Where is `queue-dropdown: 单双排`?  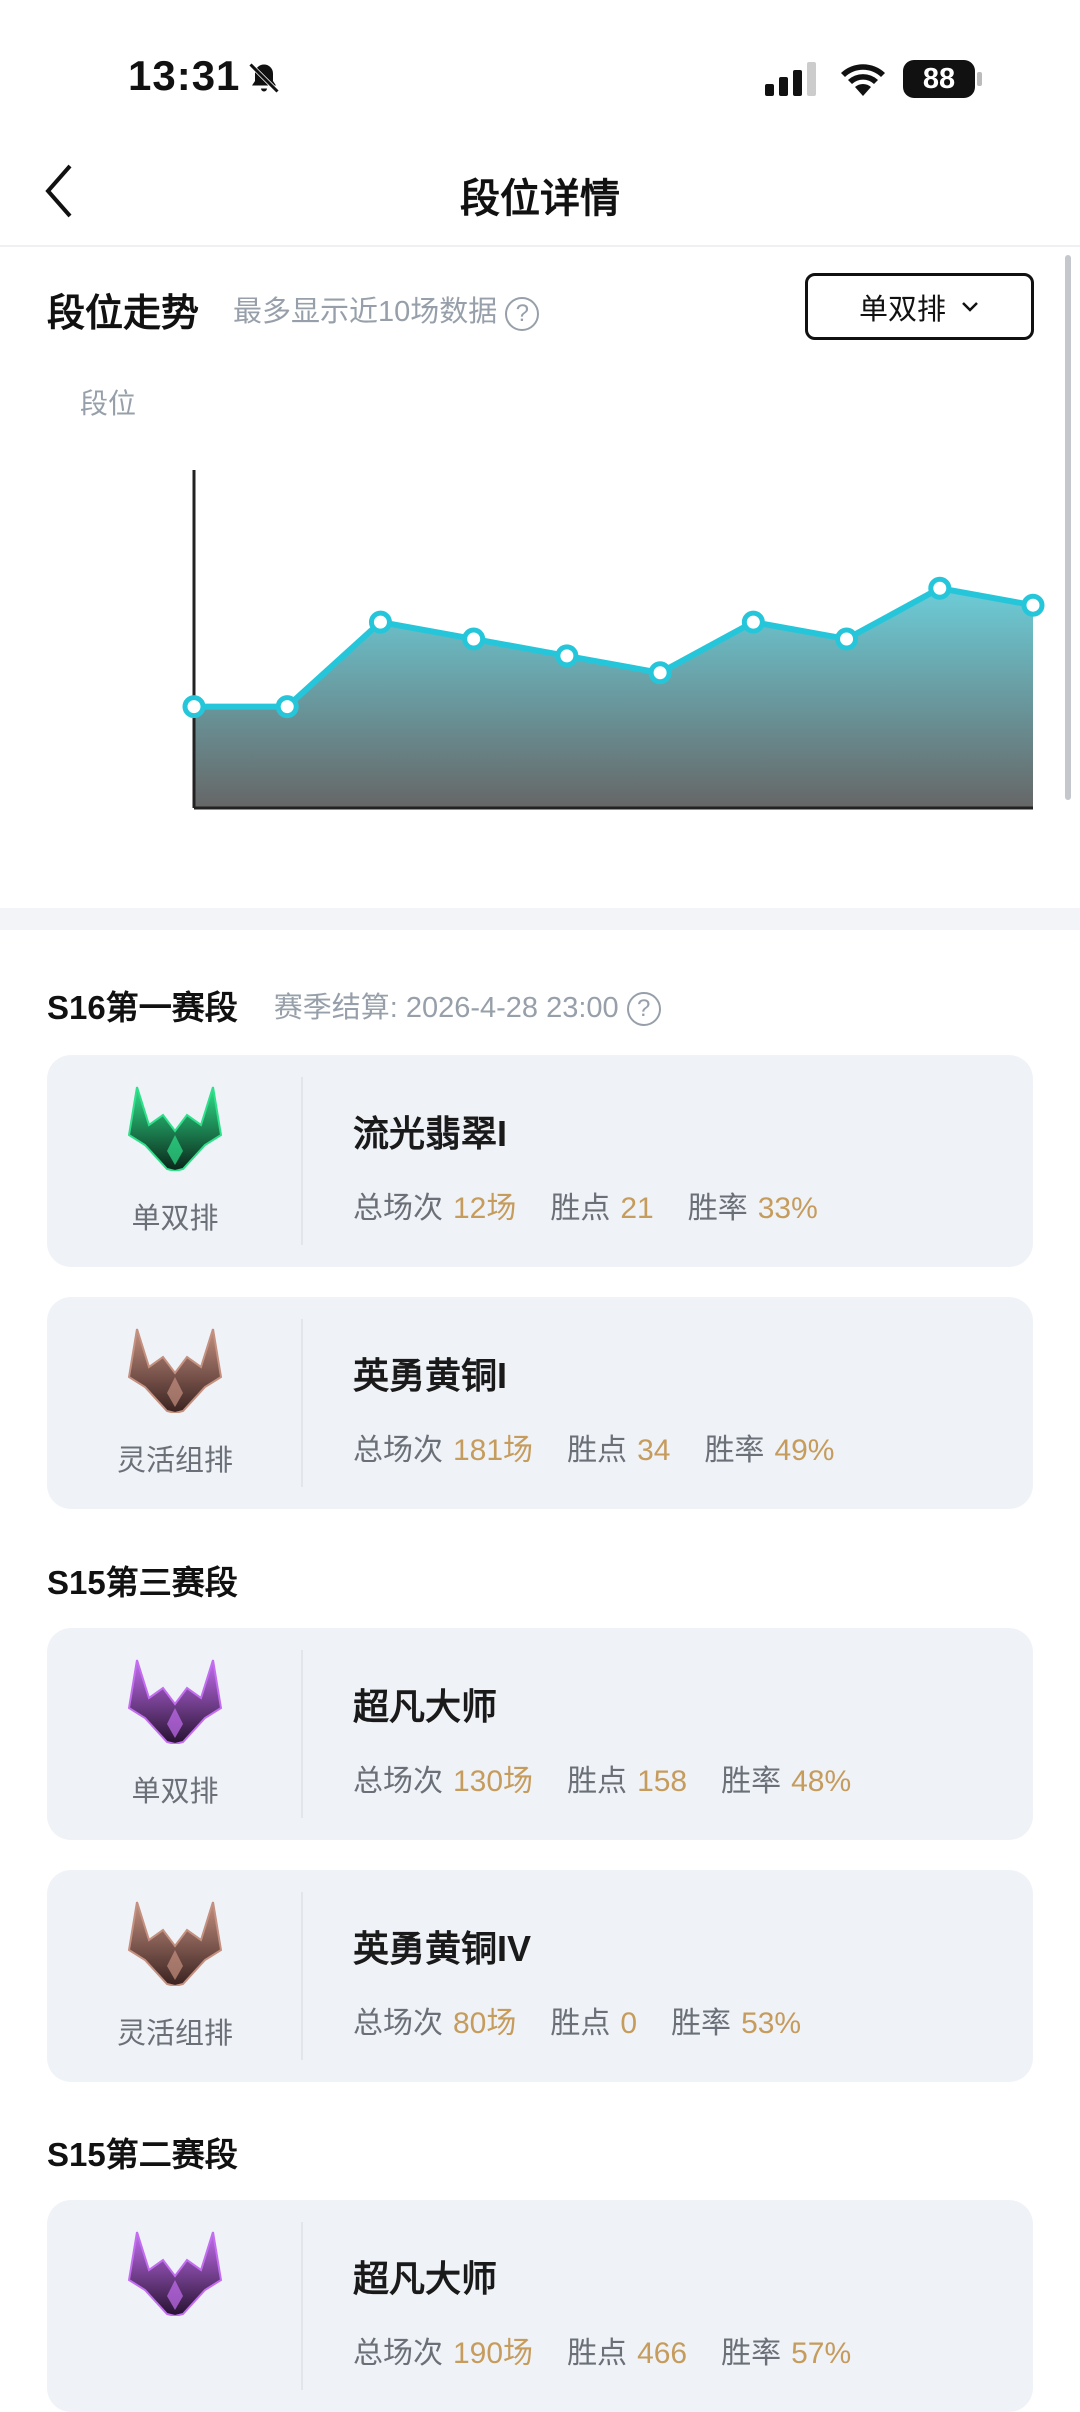 queue-dropdown: 单双排 is located at coordinates (919, 306).